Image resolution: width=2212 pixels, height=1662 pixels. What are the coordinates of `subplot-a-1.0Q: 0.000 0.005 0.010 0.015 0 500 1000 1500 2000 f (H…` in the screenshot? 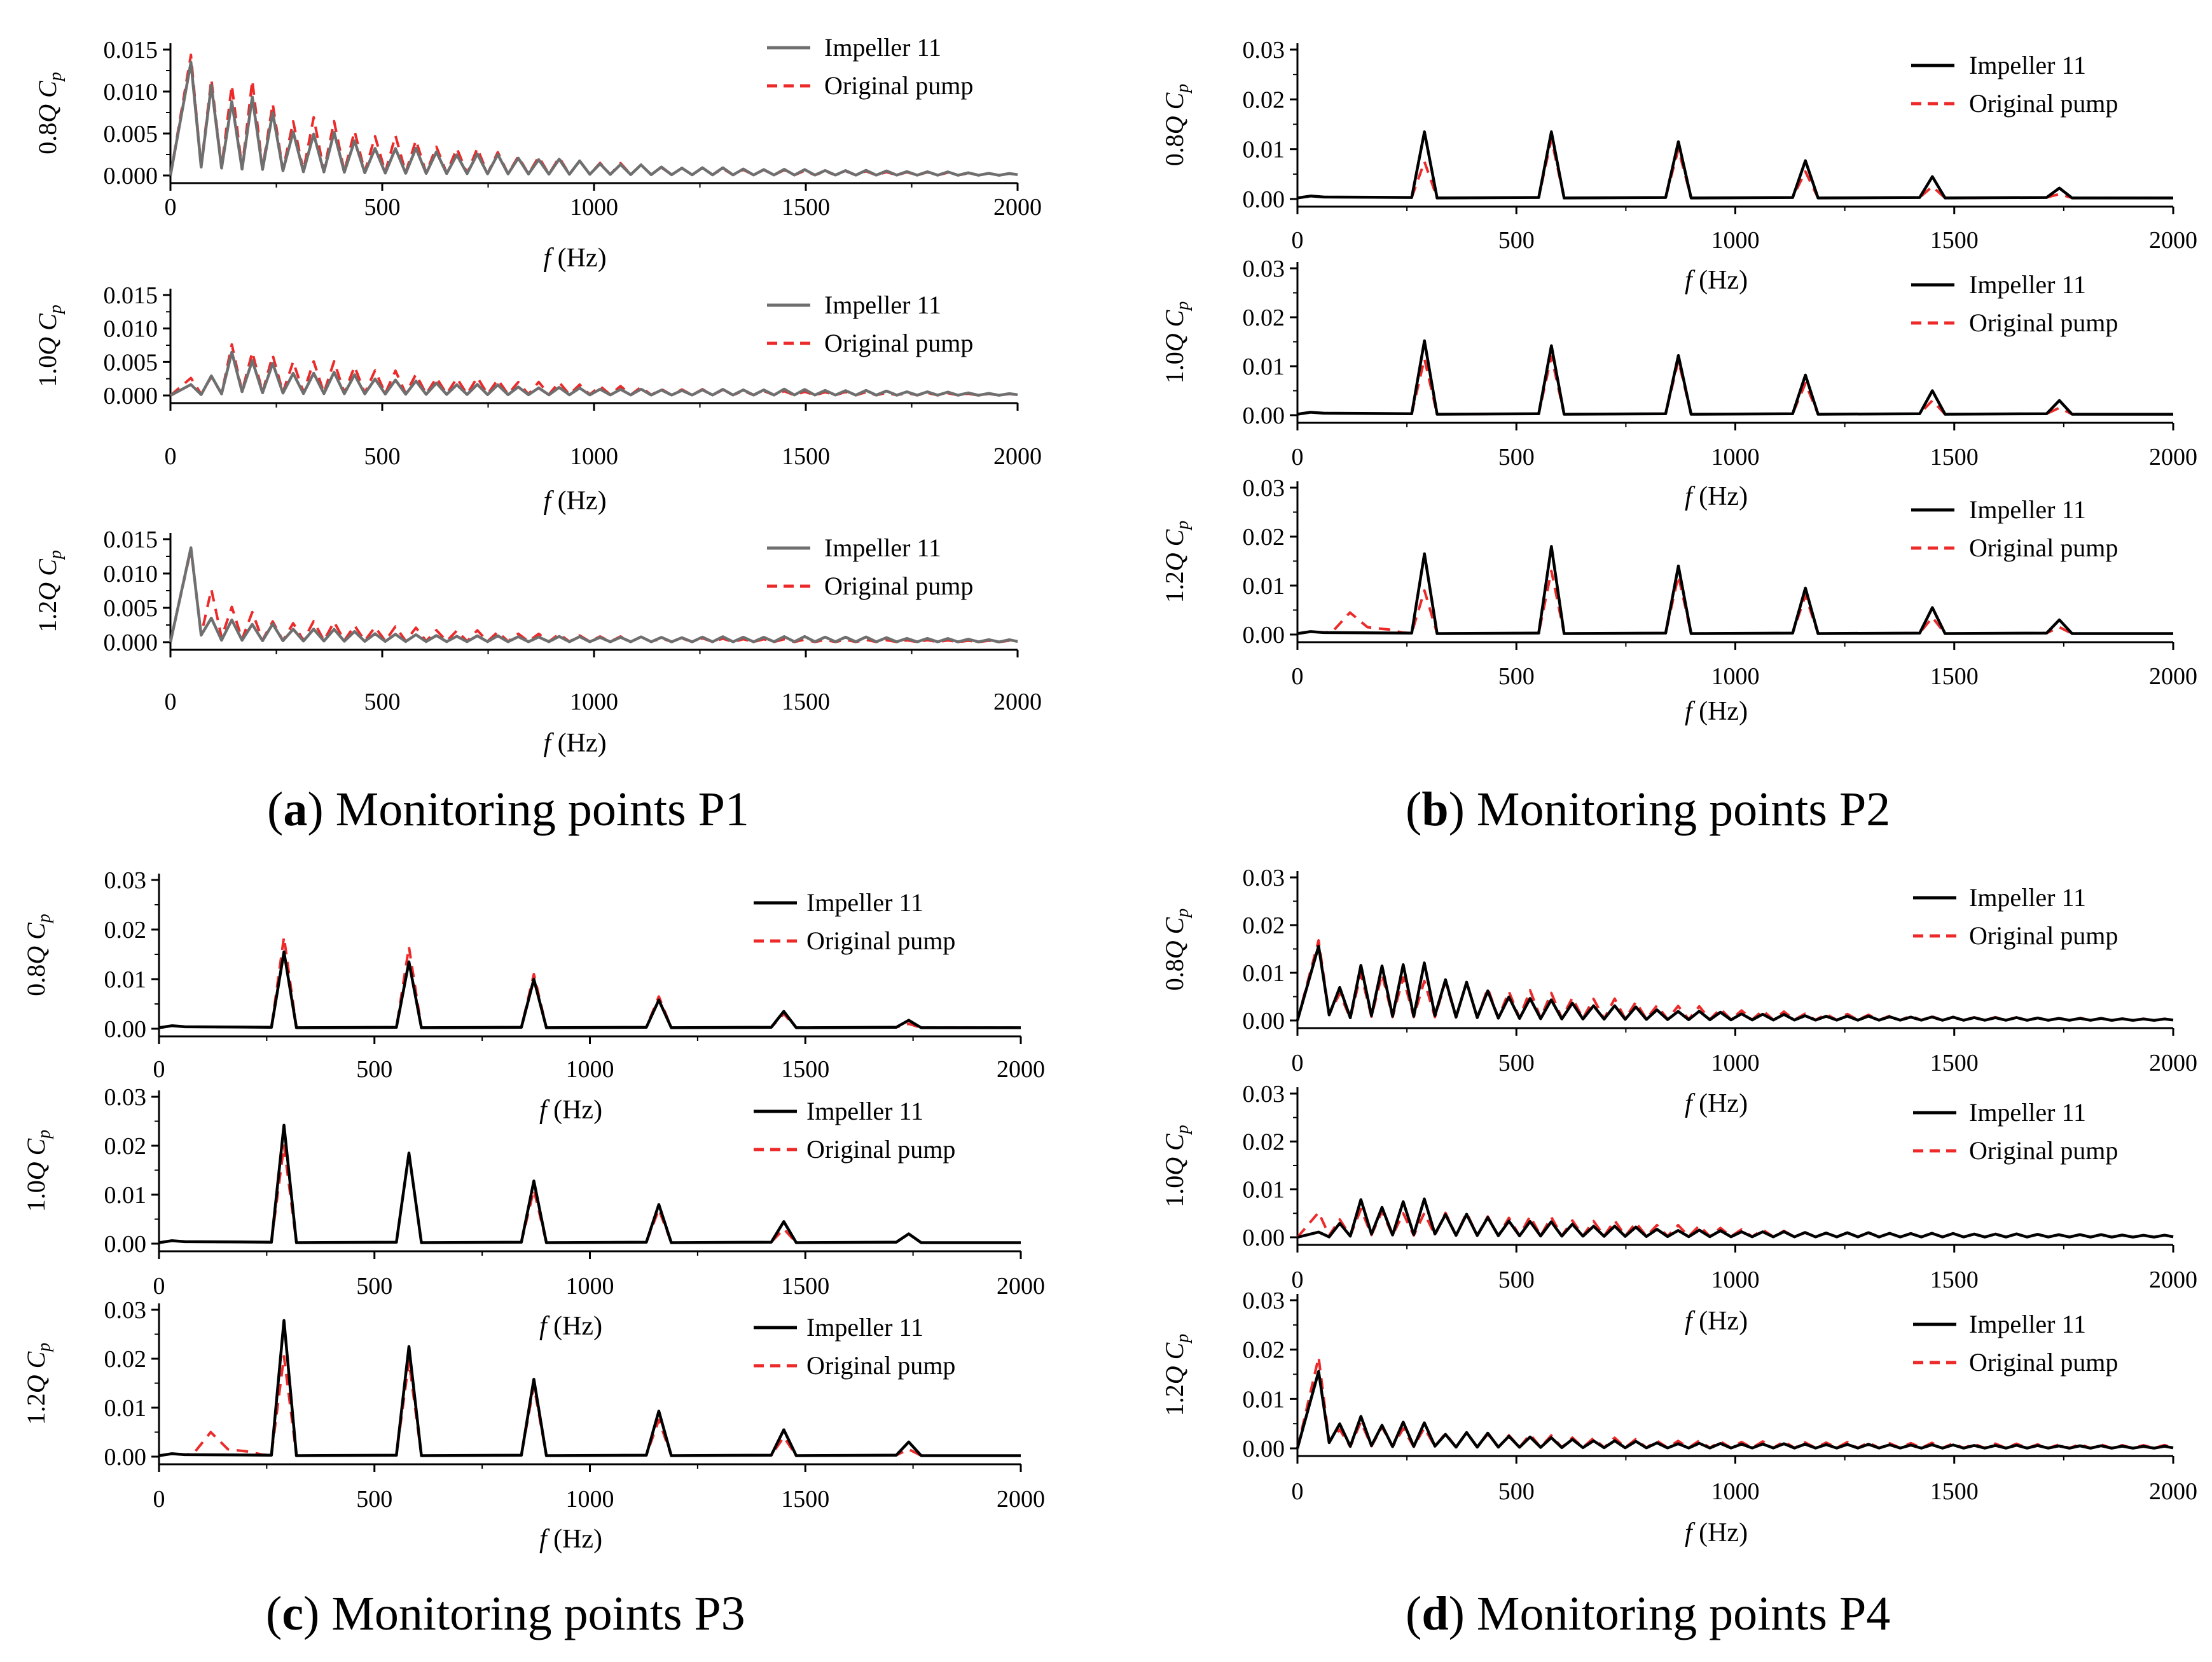 It's located at (538, 399).